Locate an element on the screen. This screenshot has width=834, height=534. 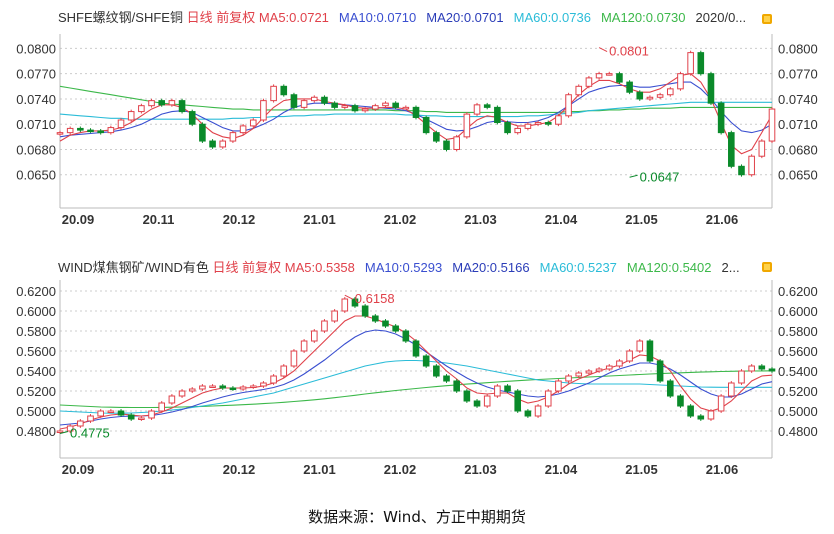
y-tick-left: 0.4800 is located at coordinates (36, 431).